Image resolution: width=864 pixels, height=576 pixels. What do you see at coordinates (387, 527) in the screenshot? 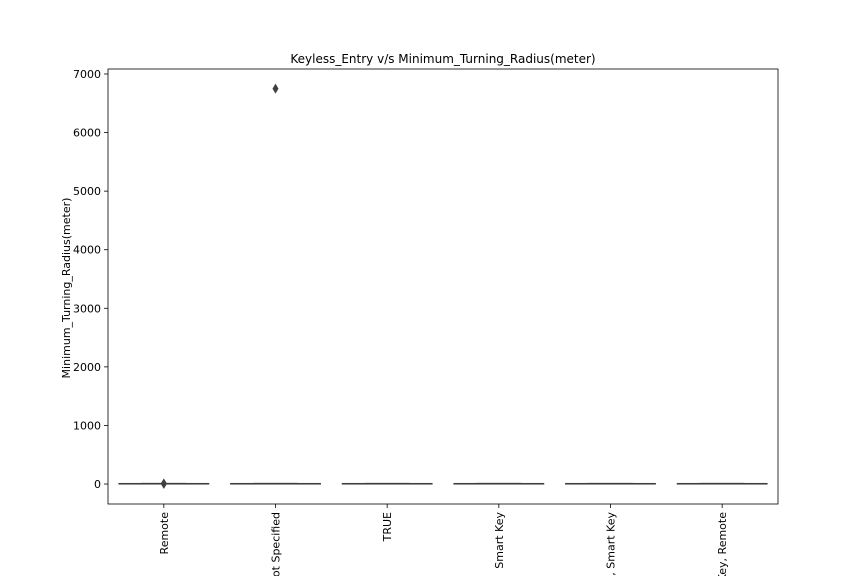
I see `x-tick-label: TRUE` at bounding box center [387, 527].